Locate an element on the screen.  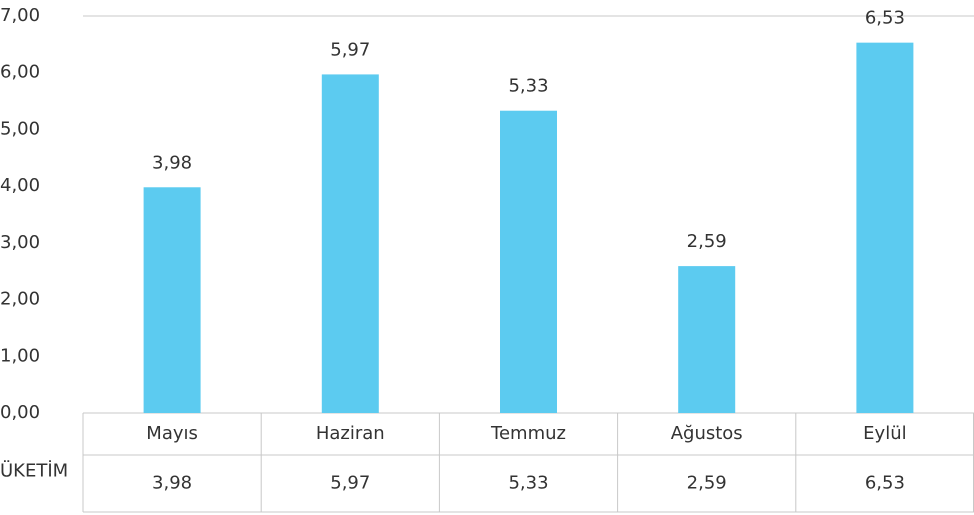
x-tick-label: Ağustos is located at coordinates (707, 433).